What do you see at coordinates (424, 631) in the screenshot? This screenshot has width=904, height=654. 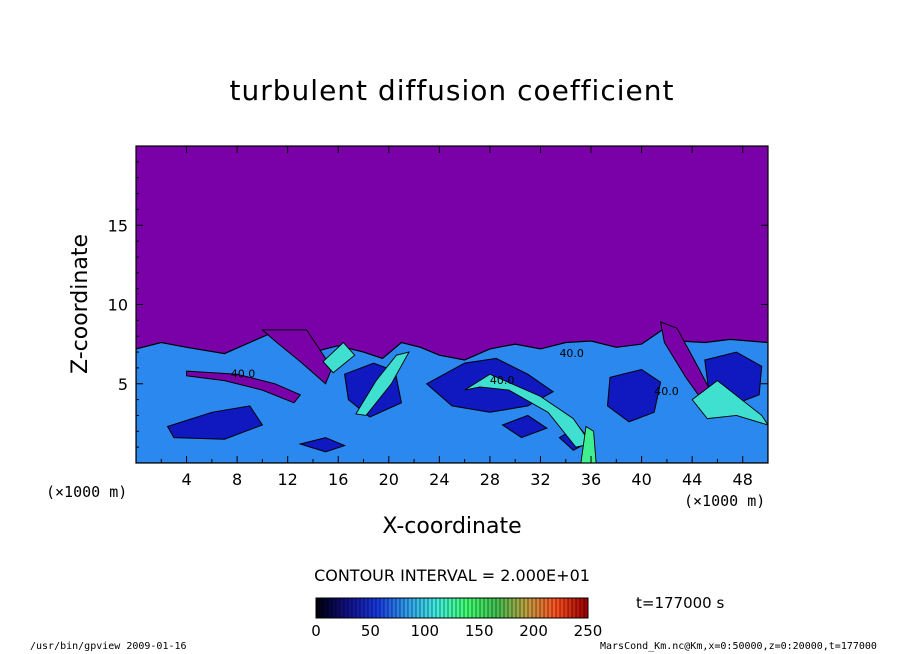 I see `colorbar-tick-label: 100` at bounding box center [424, 631].